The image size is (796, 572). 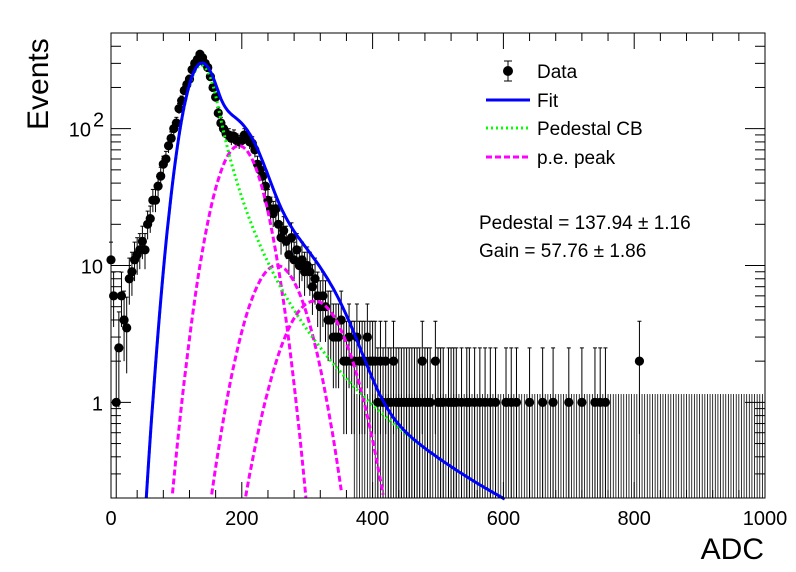 What do you see at coordinates (241, 519) in the screenshot?
I see `x-tick-label: 200` at bounding box center [241, 519].